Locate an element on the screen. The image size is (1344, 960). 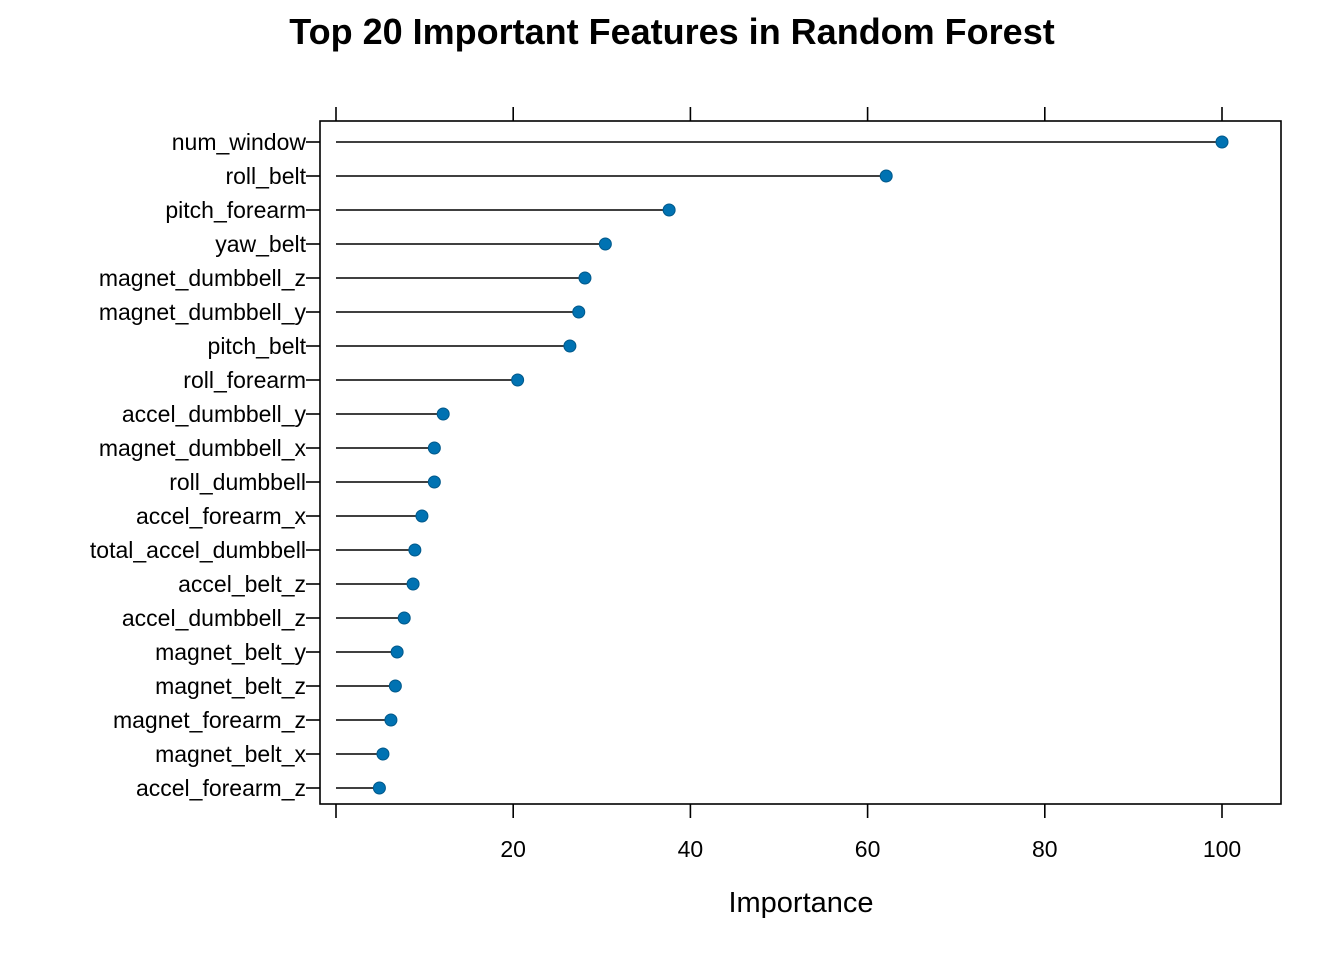
category-label: accel_forearm_z is located at coordinates (221, 788).